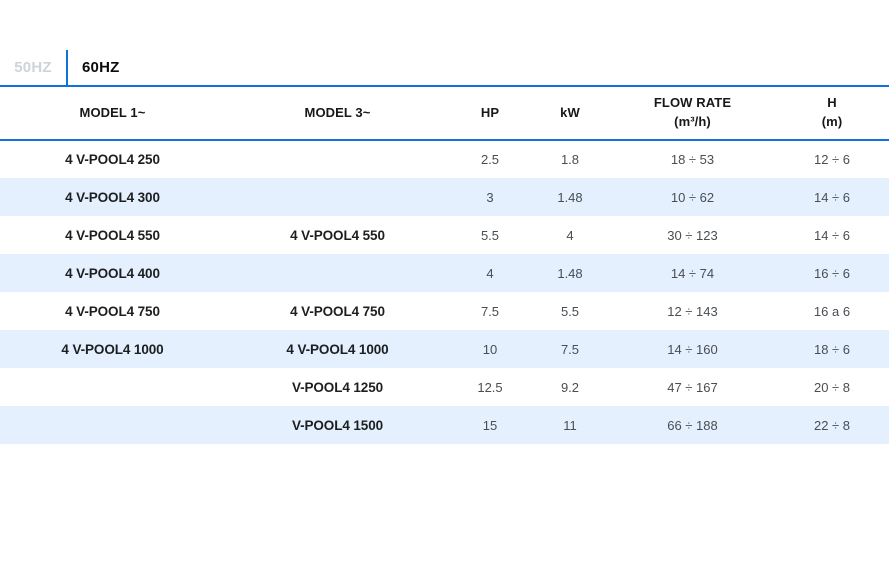  I want to click on kw-cell: 1.8, so click(570, 159).